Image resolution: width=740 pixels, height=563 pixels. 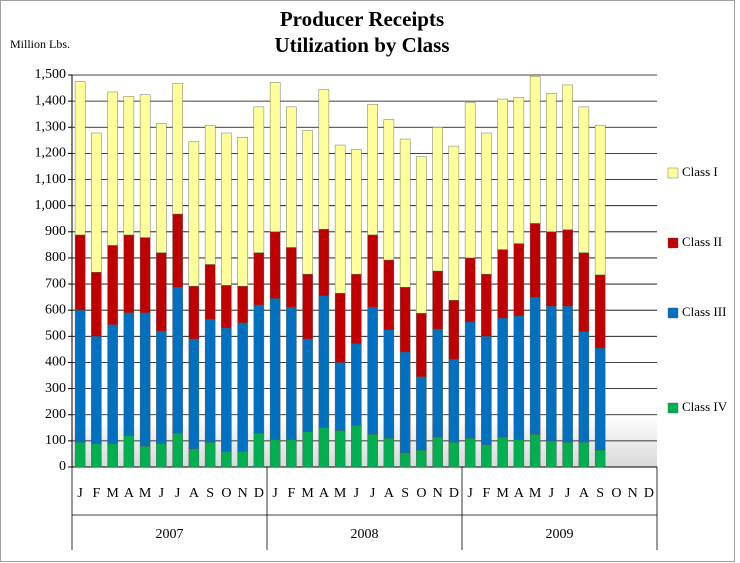 I want to click on group-label: 2009, so click(x=560, y=534).